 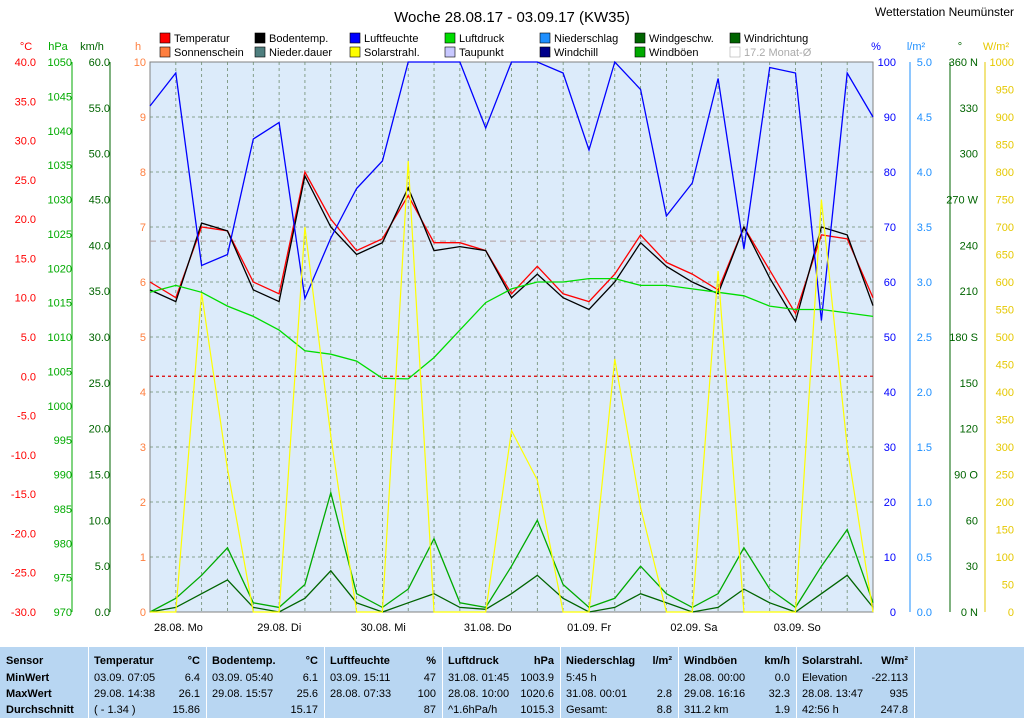 I want to click on humidity-axis-tick: 20, so click(x=890, y=503).